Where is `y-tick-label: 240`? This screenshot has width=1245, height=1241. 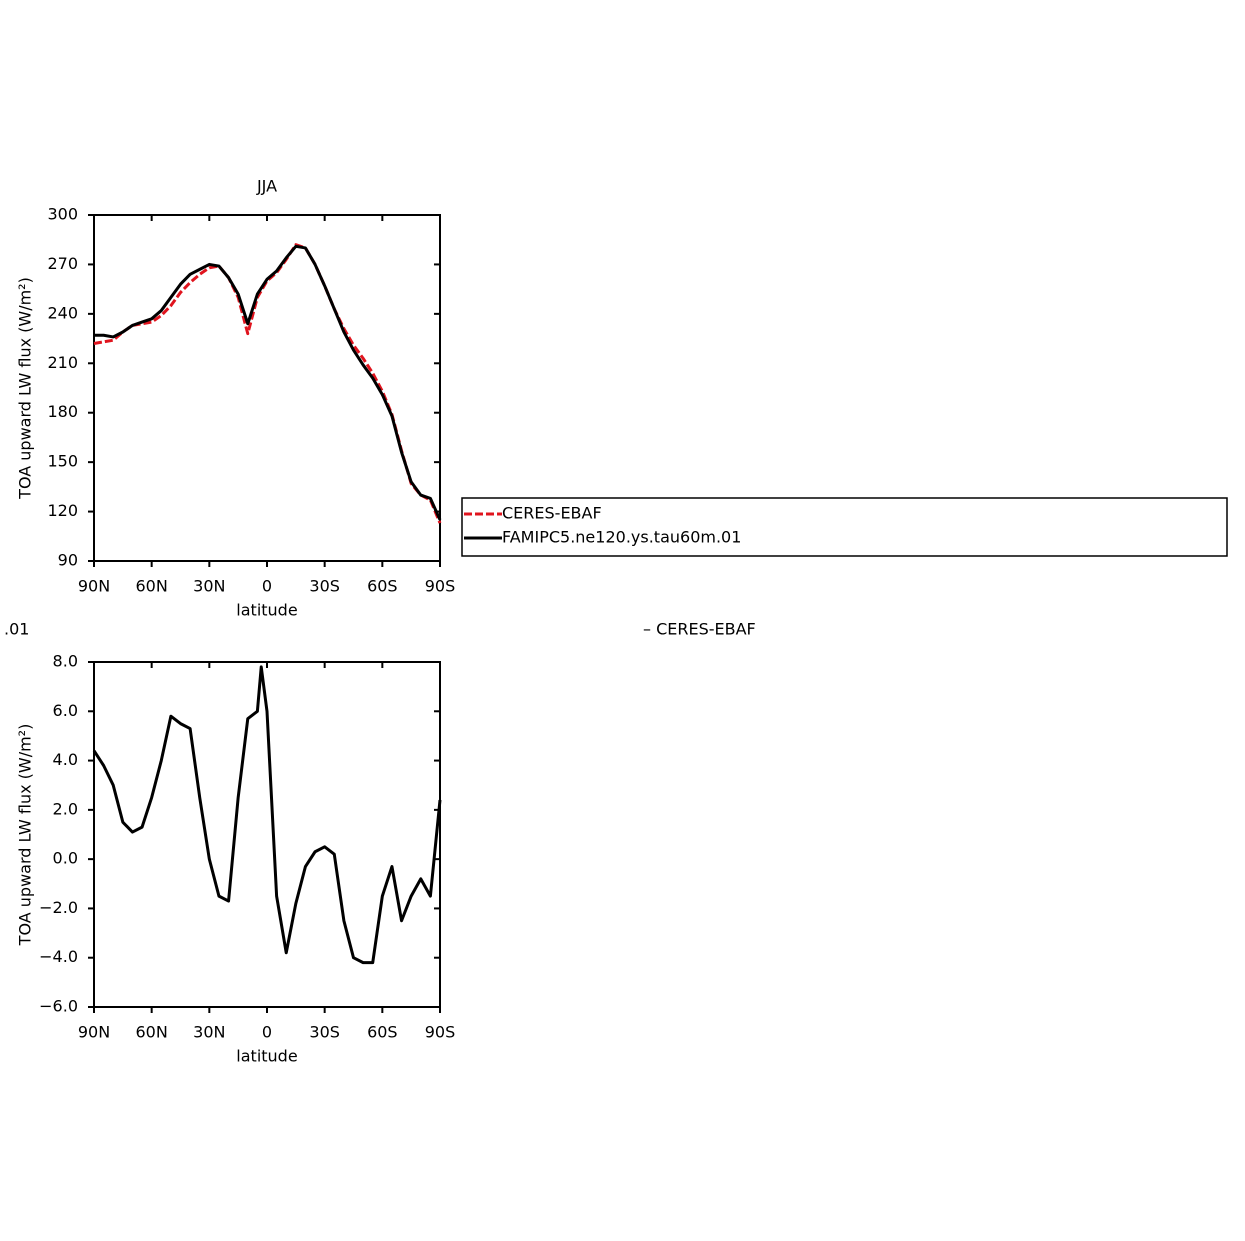 y-tick-label: 240 is located at coordinates (62, 312).